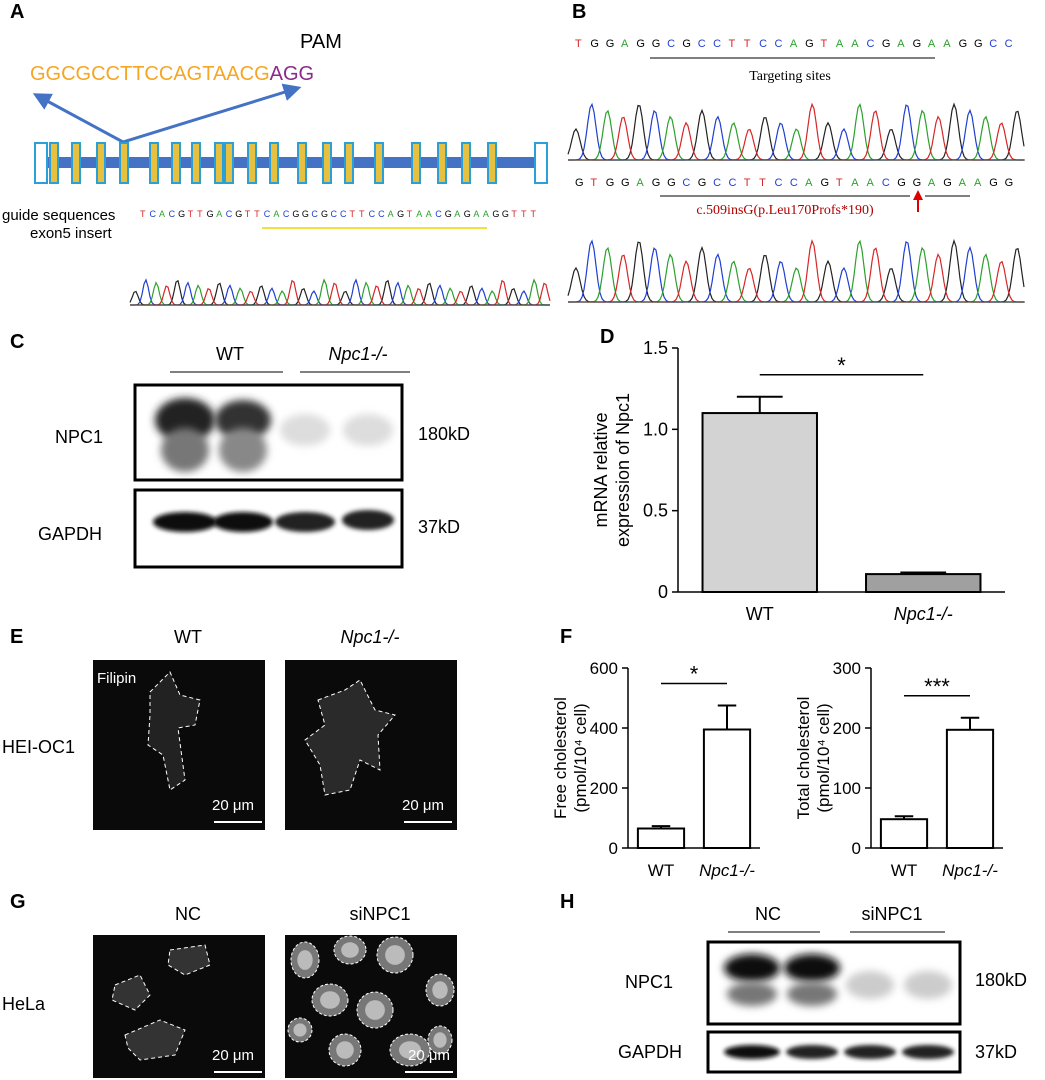 The image size is (1045, 1080). I want to click on gene-line, so click(292, 162).